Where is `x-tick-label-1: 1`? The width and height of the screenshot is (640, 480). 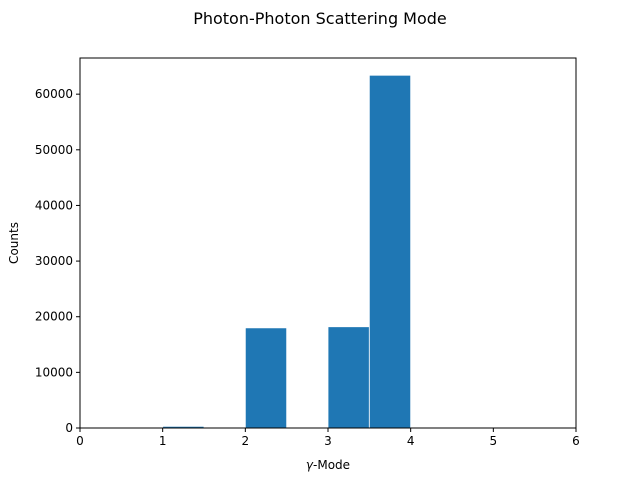 x-tick-label-1: 1 is located at coordinates (163, 441).